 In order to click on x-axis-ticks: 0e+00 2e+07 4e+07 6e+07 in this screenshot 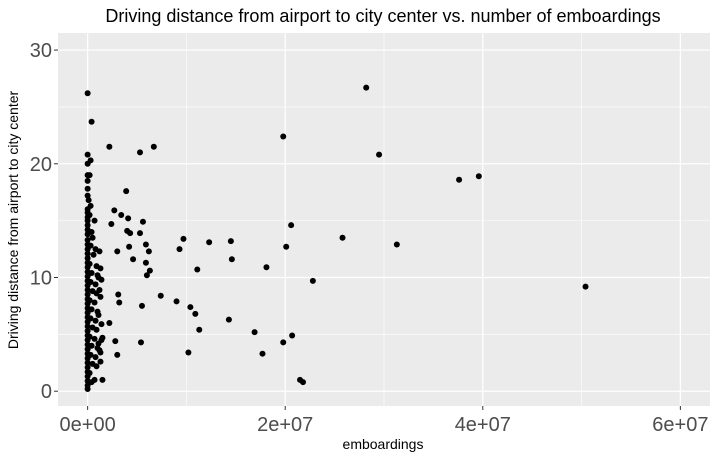, I will do `click(384, 421)`.